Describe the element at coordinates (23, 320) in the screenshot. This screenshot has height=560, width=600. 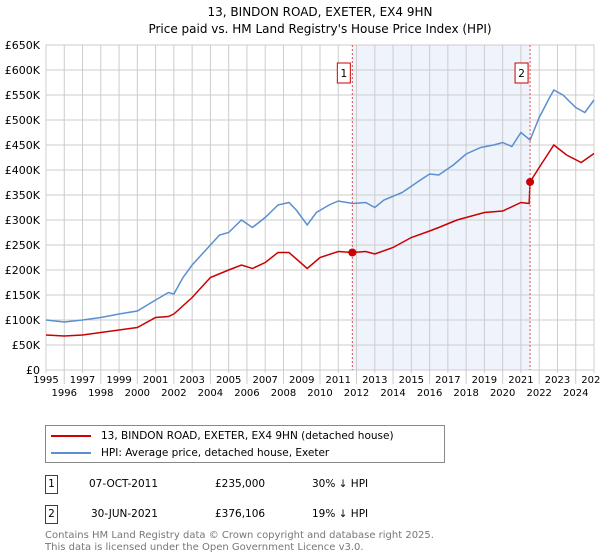
I see `y-tick-label: £100K` at that location.